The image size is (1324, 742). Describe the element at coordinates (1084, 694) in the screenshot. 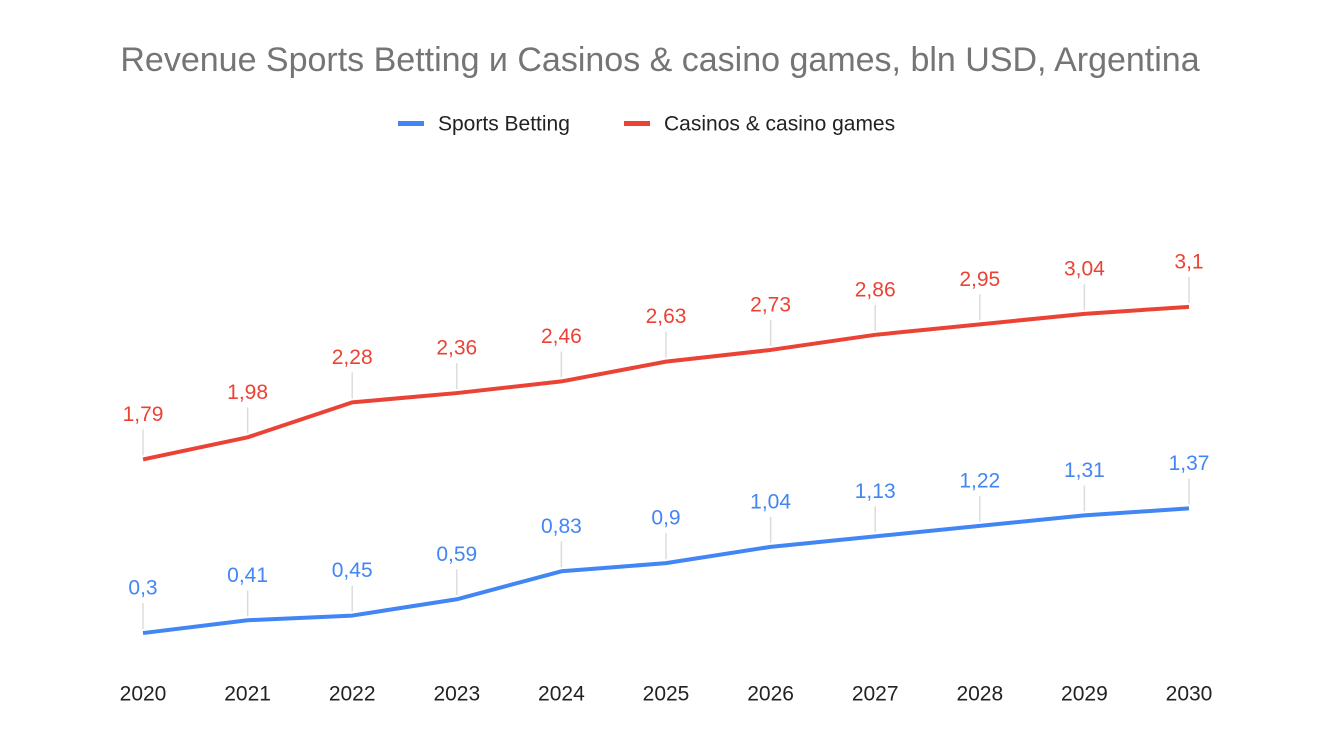

I see `x-tick-label: 2029` at that location.